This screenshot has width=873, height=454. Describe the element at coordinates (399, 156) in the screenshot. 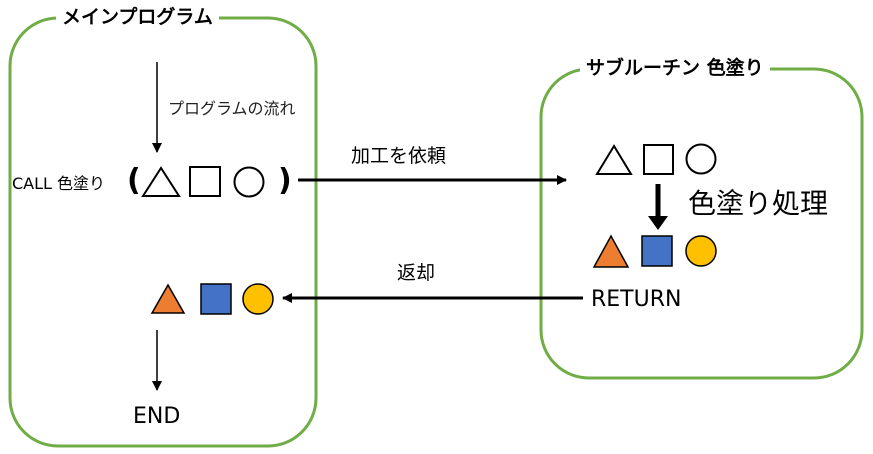

I see `request-arrow-label: 加工を依頼` at that location.